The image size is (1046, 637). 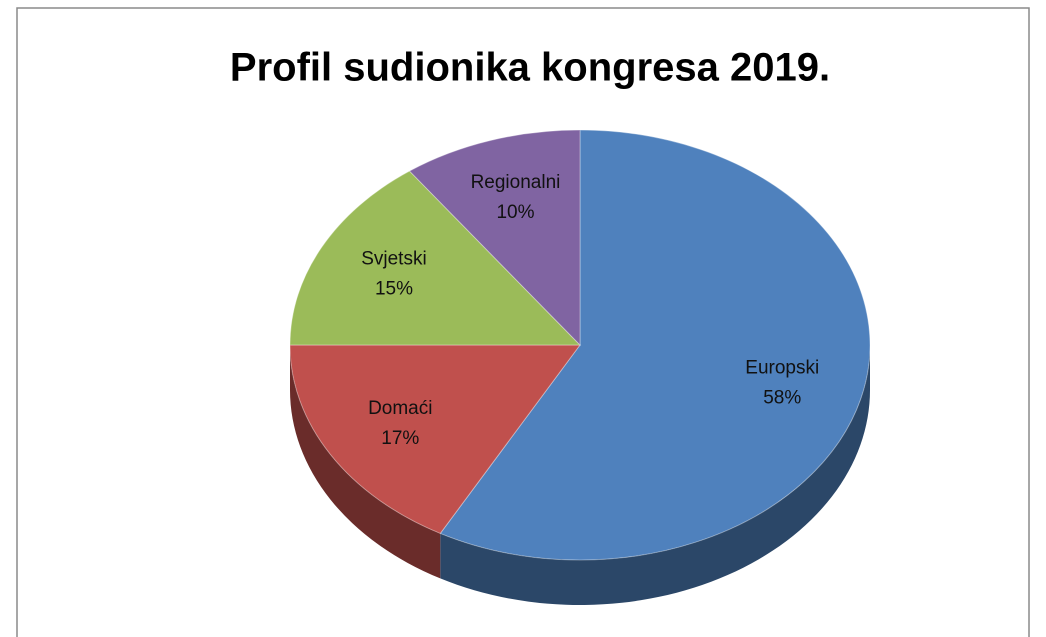 What do you see at coordinates (516, 182) in the screenshot?
I see `slice-label: Regionalni` at bounding box center [516, 182].